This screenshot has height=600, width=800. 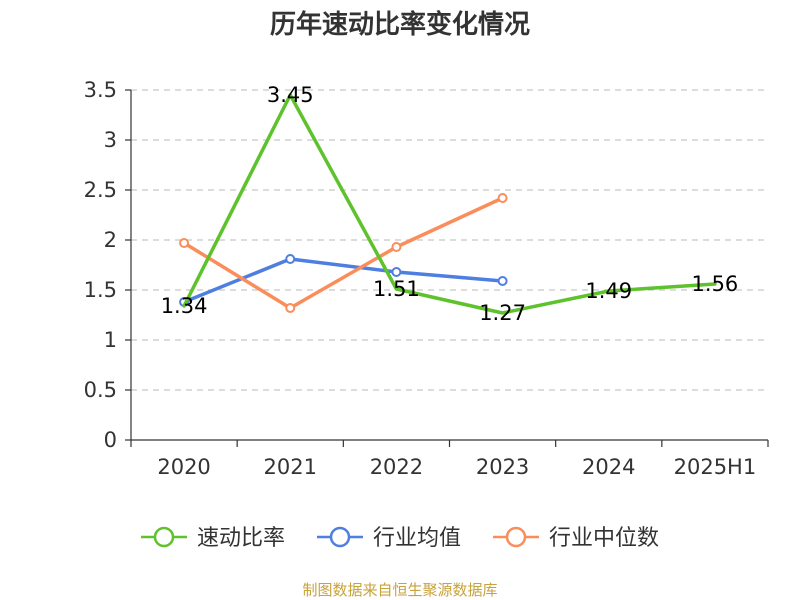 I want to click on y-tick-label: 0.5, so click(x=100, y=390).